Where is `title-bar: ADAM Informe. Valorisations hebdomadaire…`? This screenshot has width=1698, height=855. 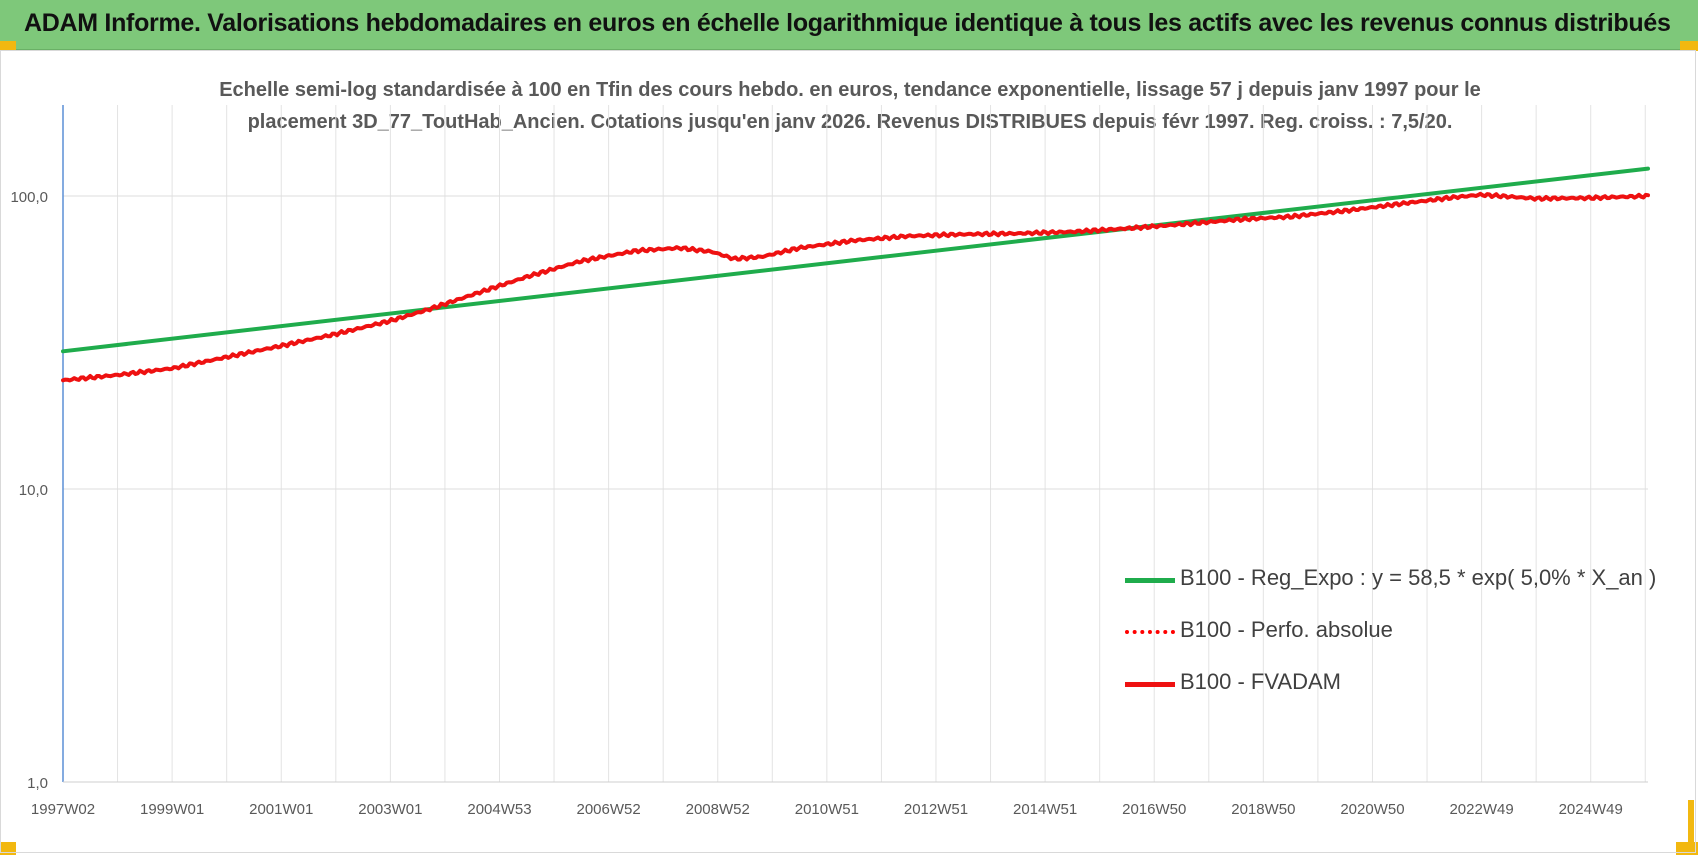
title-bar: ADAM Informe. Valorisations hebdomadaire… is located at coordinates (849, 25).